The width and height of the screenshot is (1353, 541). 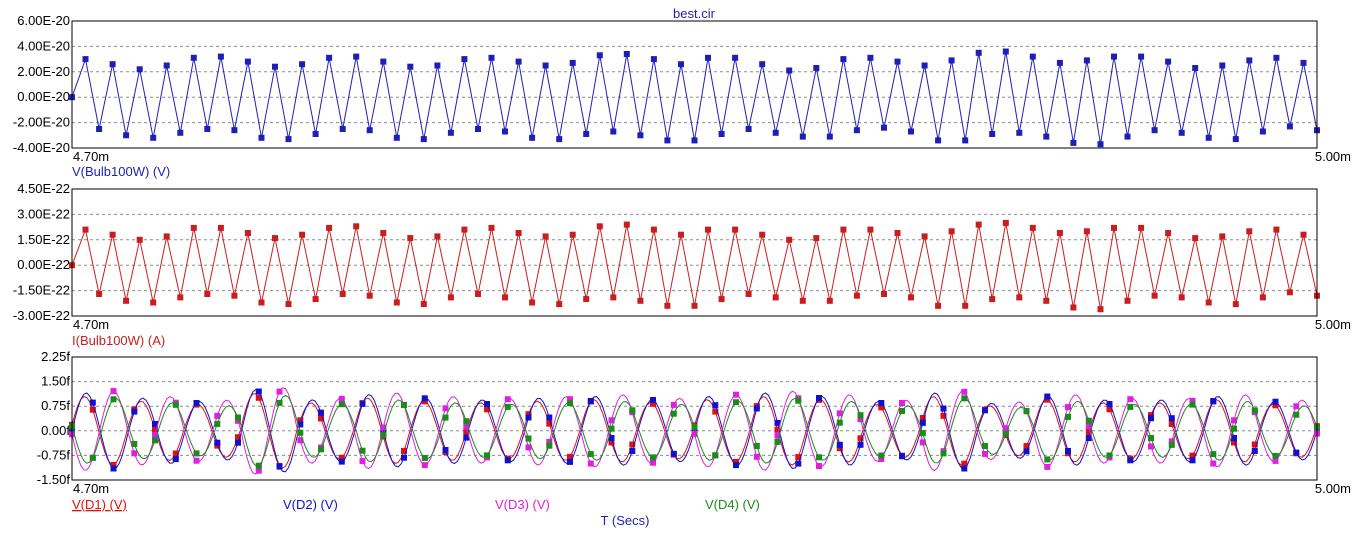 What do you see at coordinates (55, 356) in the screenshot?
I see `y-tick-label: 2.25f` at bounding box center [55, 356].